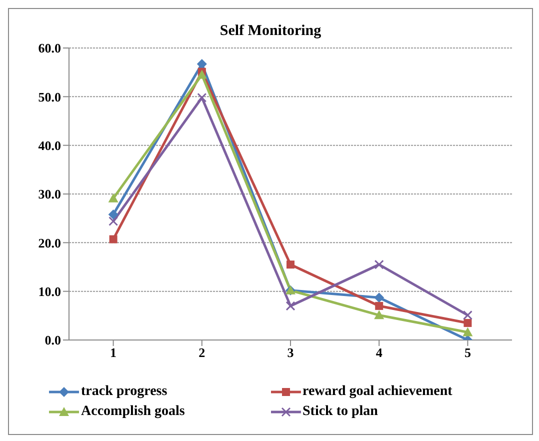 This screenshot has width=539, height=441. I want to click on chart-title: Self Monitoring, so click(270, 31).